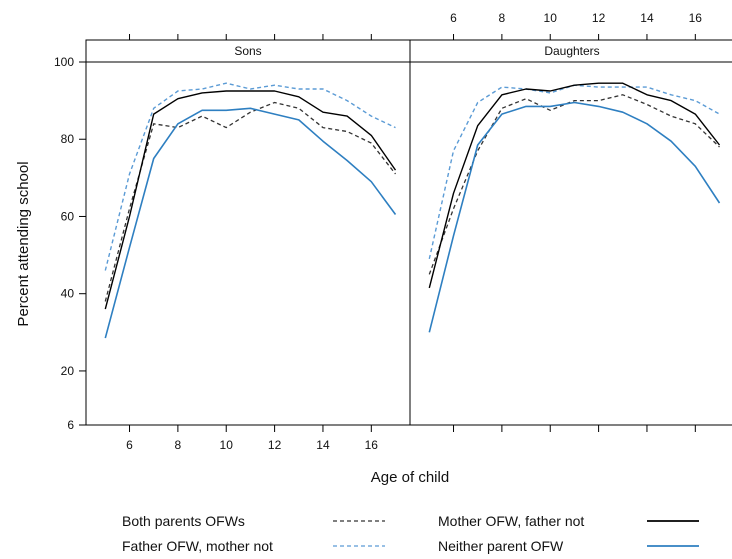 This screenshot has height=559, width=732. What do you see at coordinates (68, 294) in the screenshot?
I see `y-tick-label: 40` at bounding box center [68, 294].